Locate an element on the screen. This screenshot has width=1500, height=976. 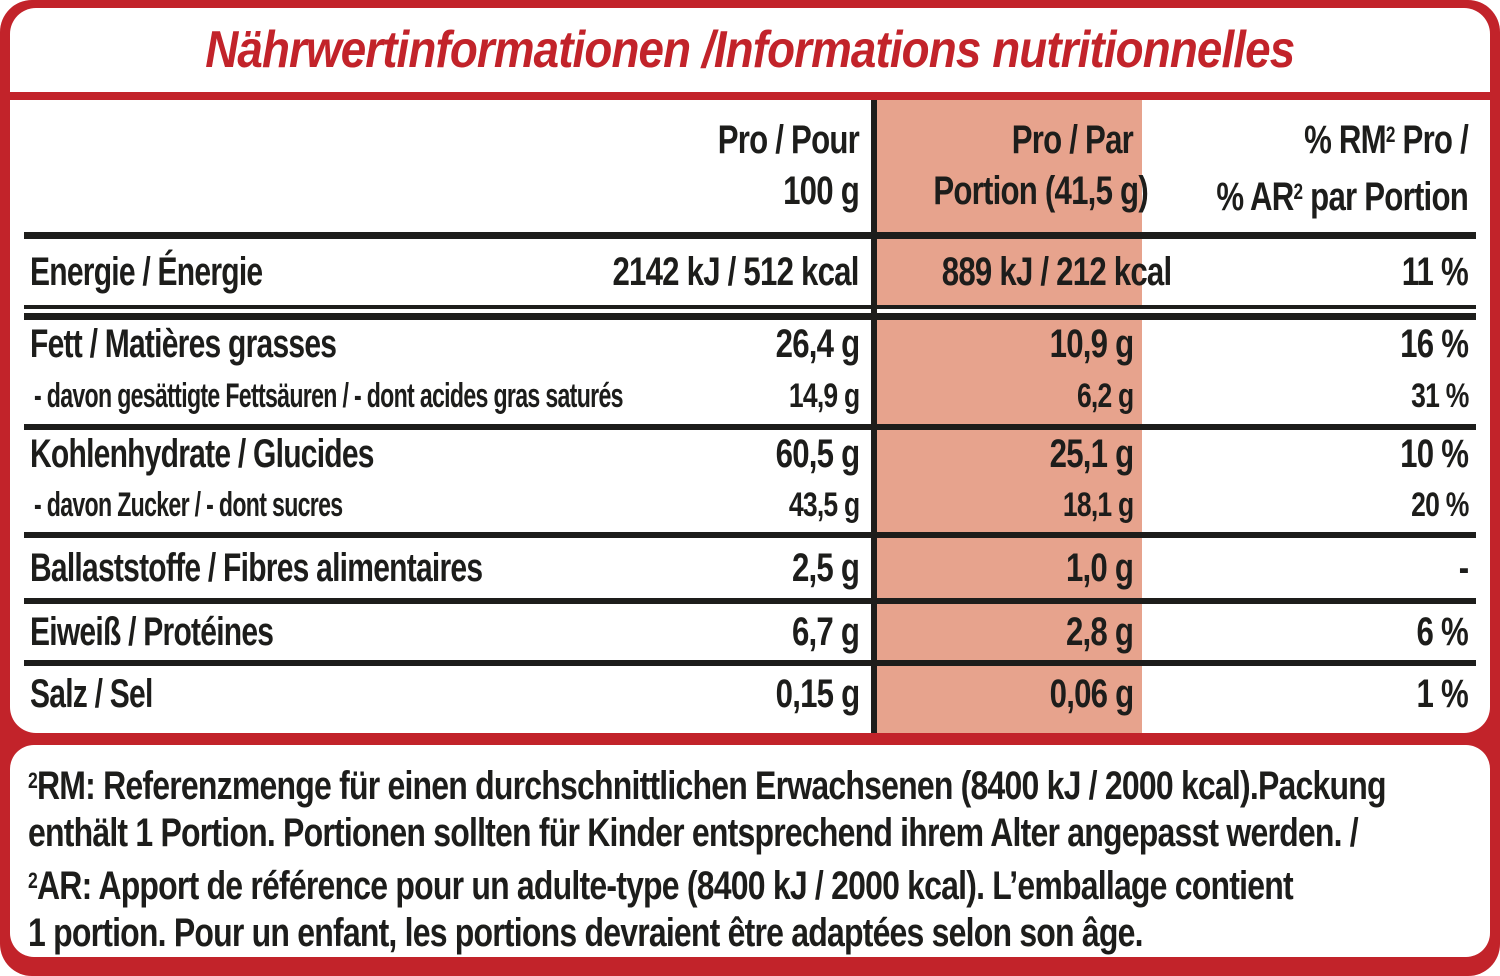
portion-value: 25,1 g is located at coordinates (1091, 453).